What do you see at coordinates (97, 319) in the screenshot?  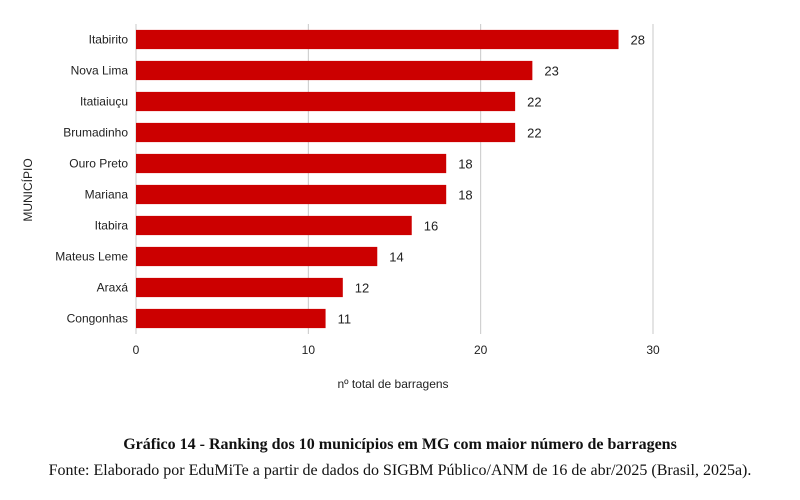 I see `y-category-label: Congonhas` at bounding box center [97, 319].